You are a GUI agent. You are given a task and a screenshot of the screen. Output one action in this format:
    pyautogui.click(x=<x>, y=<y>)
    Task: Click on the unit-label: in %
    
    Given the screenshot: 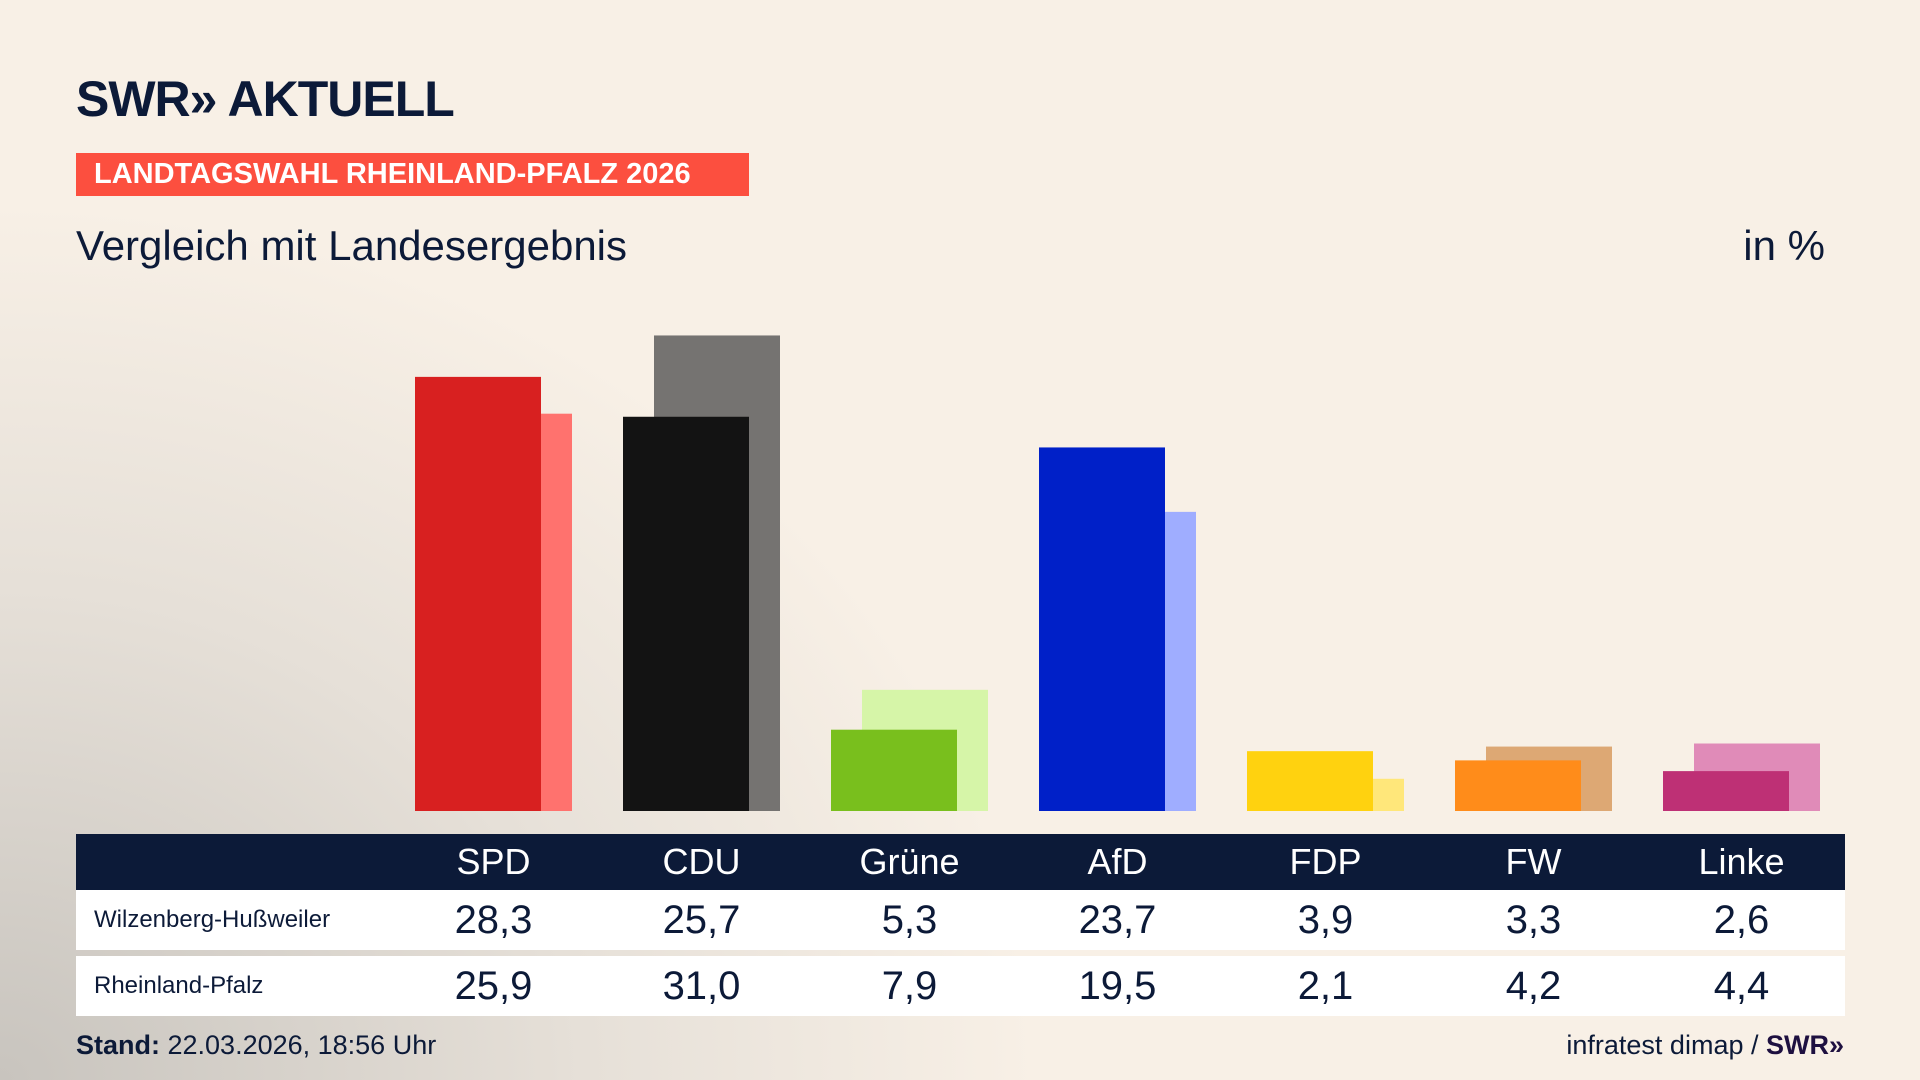 What is the action you would take?
    pyautogui.click(x=1784, y=245)
    